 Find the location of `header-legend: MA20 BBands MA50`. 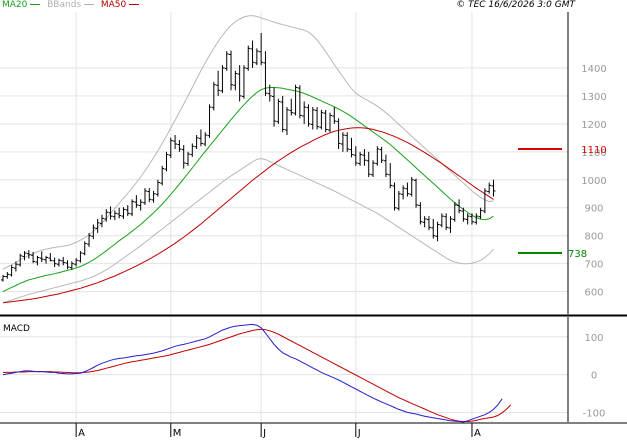

header-legend: MA20 BBands MA50 is located at coordinates (71, 6).